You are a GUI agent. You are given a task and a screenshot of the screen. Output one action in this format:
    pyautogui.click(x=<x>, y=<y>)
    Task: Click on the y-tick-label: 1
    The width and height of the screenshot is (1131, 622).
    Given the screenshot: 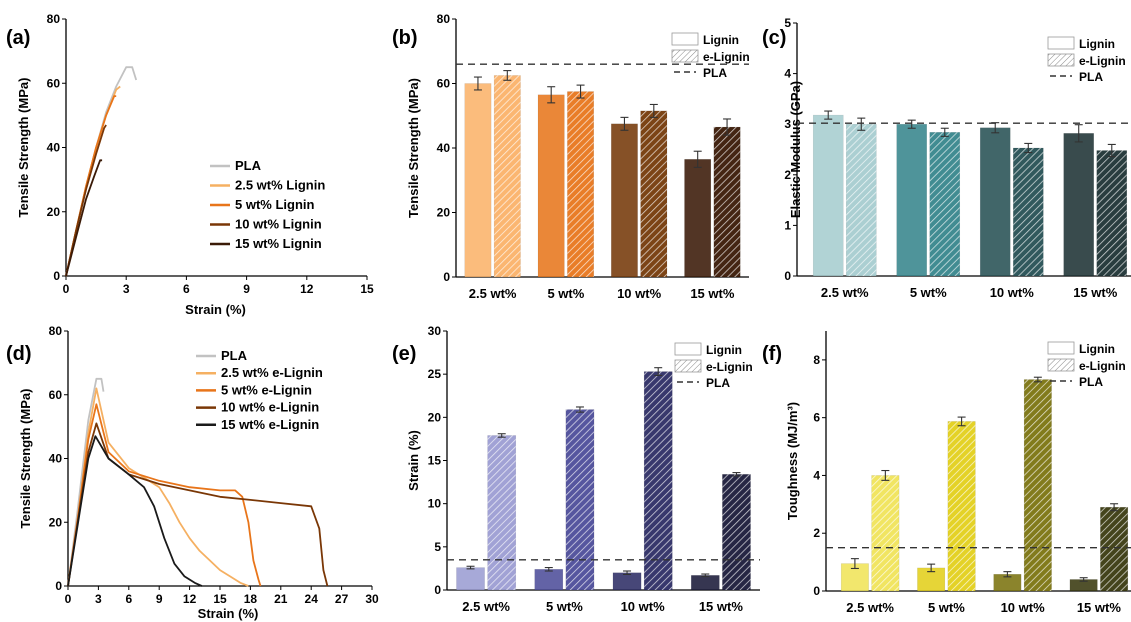 What is the action you would take?
    pyautogui.click(x=787, y=225)
    